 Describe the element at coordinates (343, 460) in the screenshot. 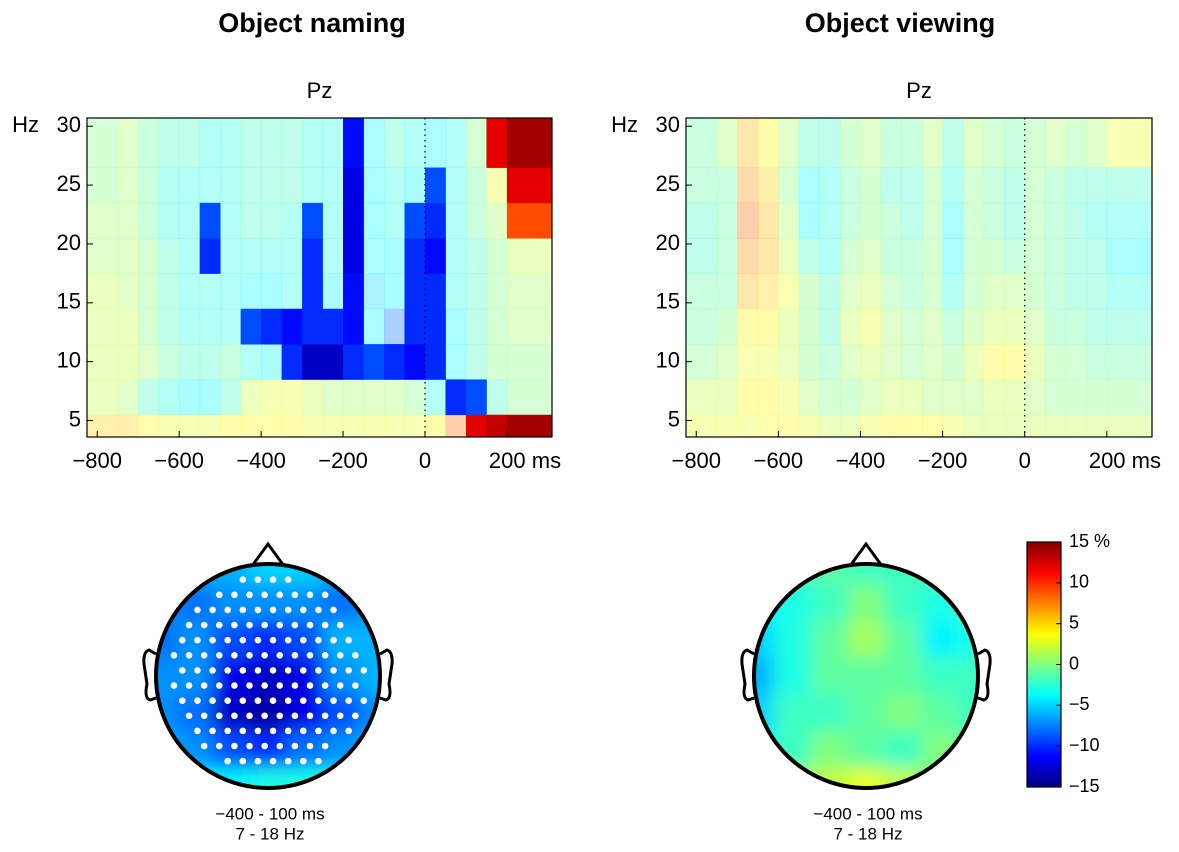

I see `x-tick-label: −200` at that location.